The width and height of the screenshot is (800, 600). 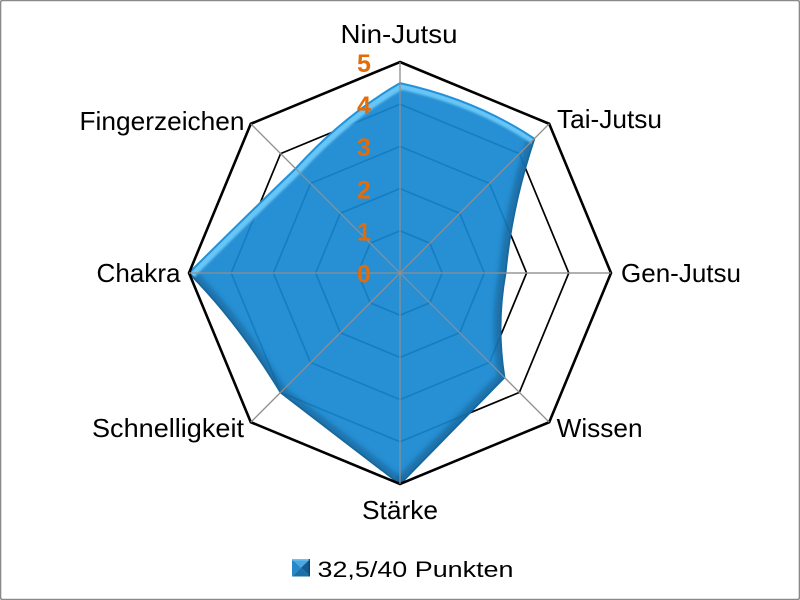 I want to click on svg-text: Schnelligkeit, so click(x=168, y=428).